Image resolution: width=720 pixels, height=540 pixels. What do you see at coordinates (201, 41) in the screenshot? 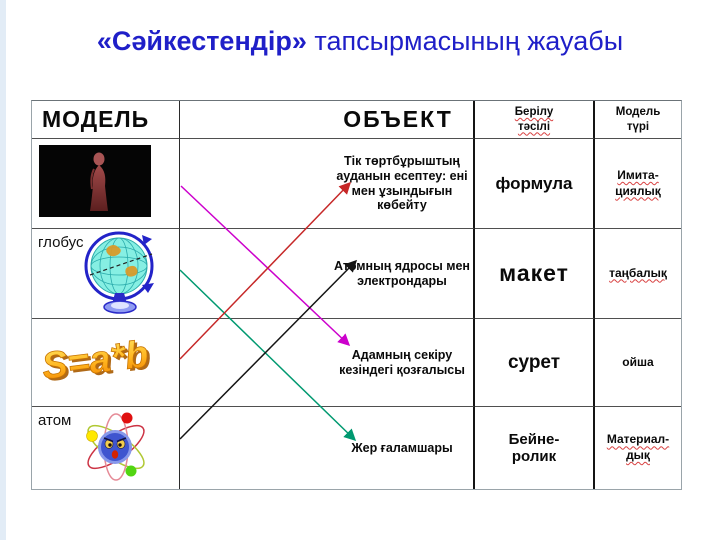
I see `title-emphasis: «Сәйкестендір»` at bounding box center [201, 41].